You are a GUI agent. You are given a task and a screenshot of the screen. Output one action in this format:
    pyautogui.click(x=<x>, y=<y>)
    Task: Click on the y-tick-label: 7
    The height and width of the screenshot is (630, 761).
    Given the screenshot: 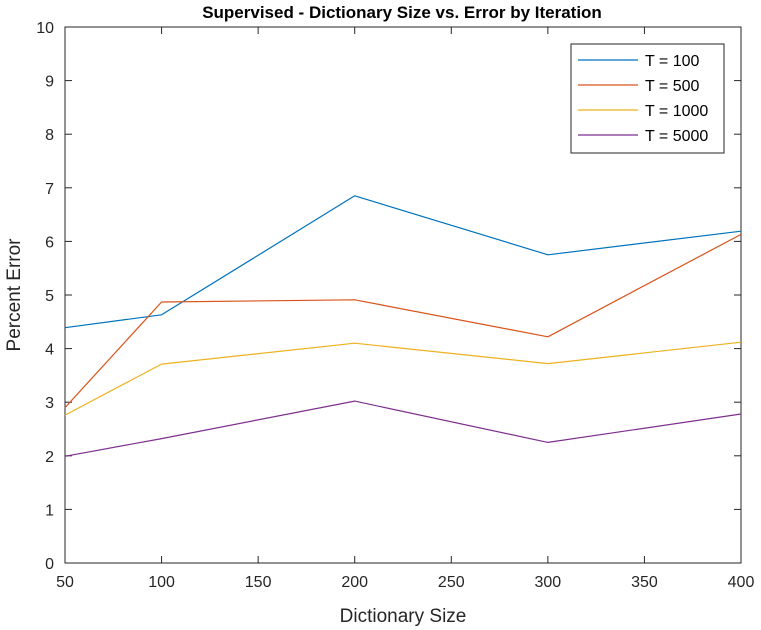 What is the action you would take?
    pyautogui.click(x=49, y=189)
    